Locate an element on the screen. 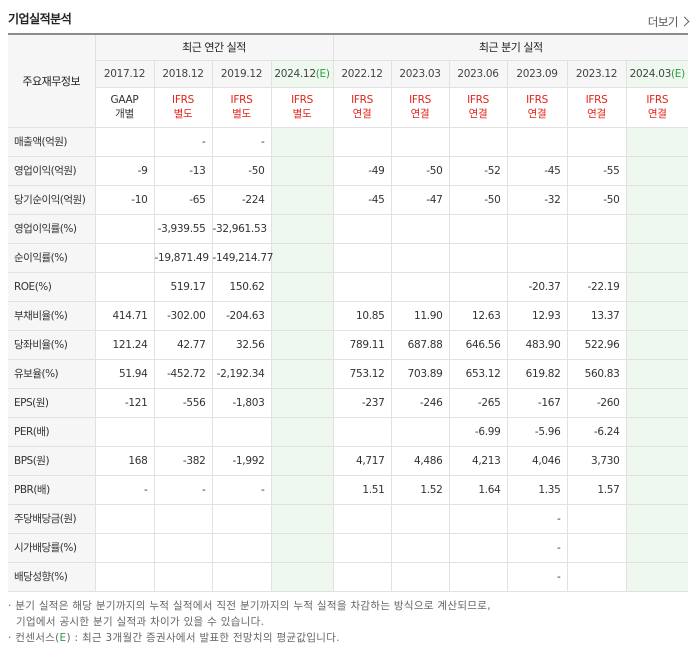  table-cell: 13.37 is located at coordinates (597, 315).